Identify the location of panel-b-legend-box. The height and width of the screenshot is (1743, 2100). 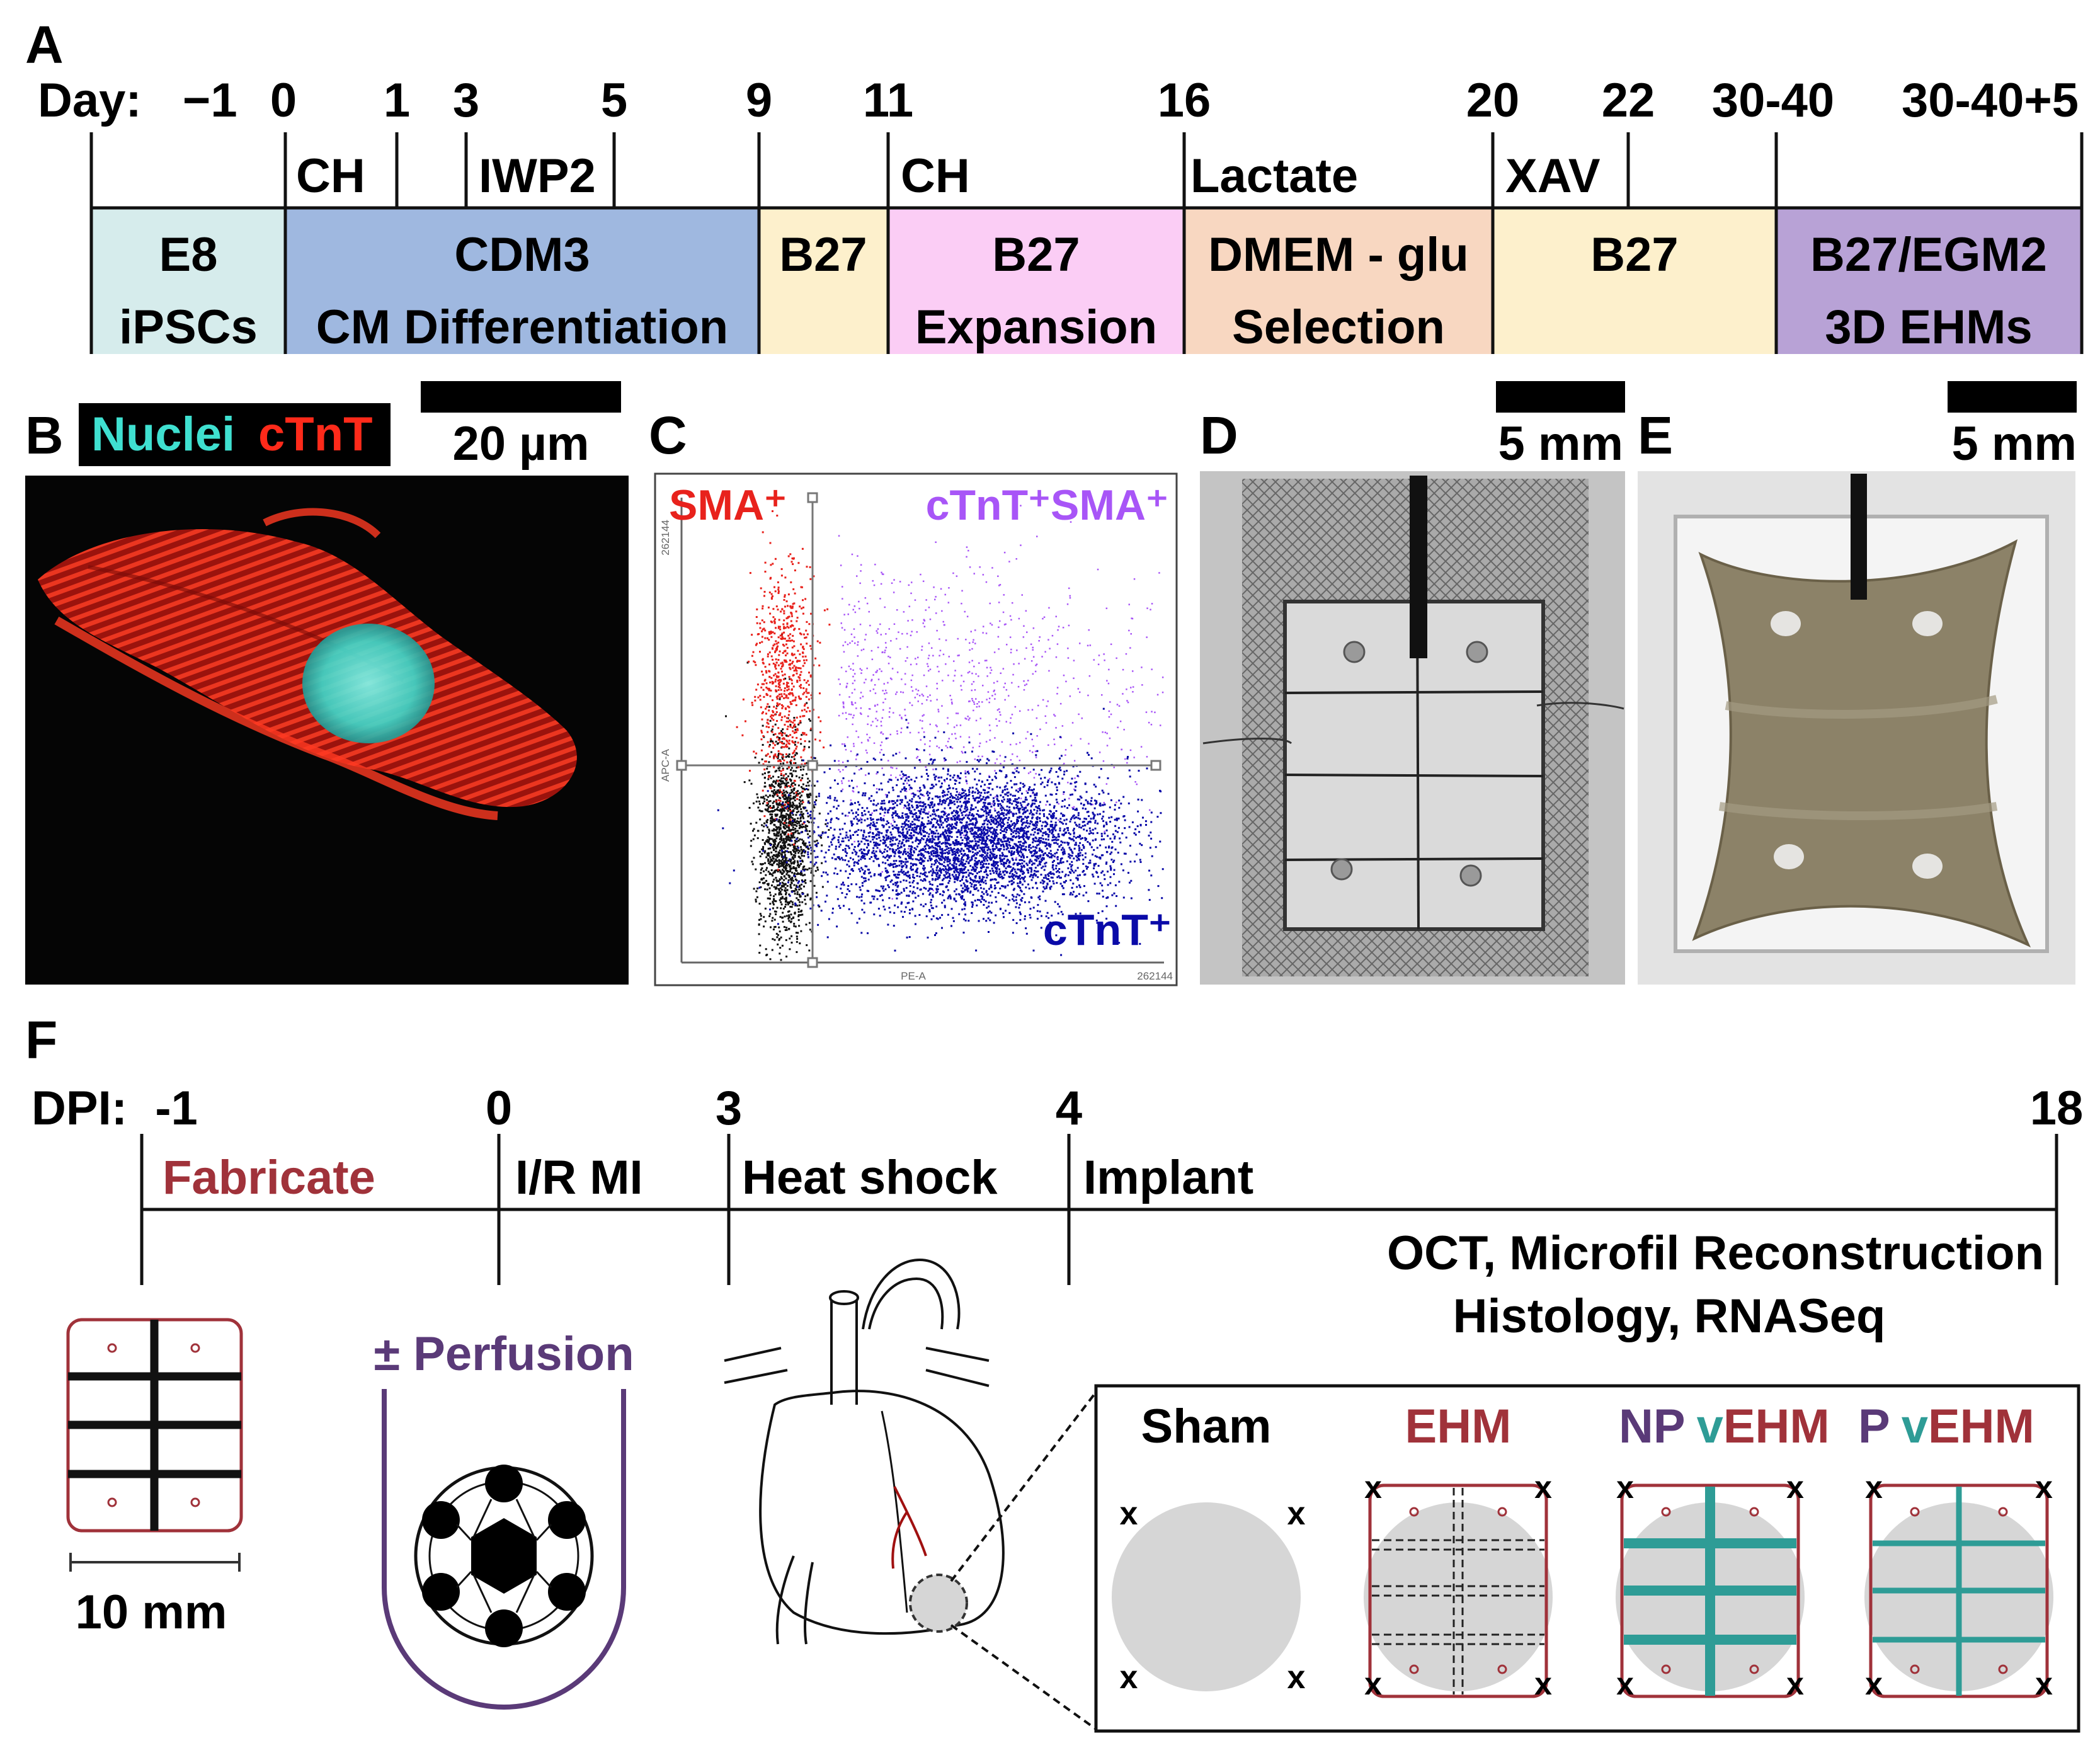
(235, 434).